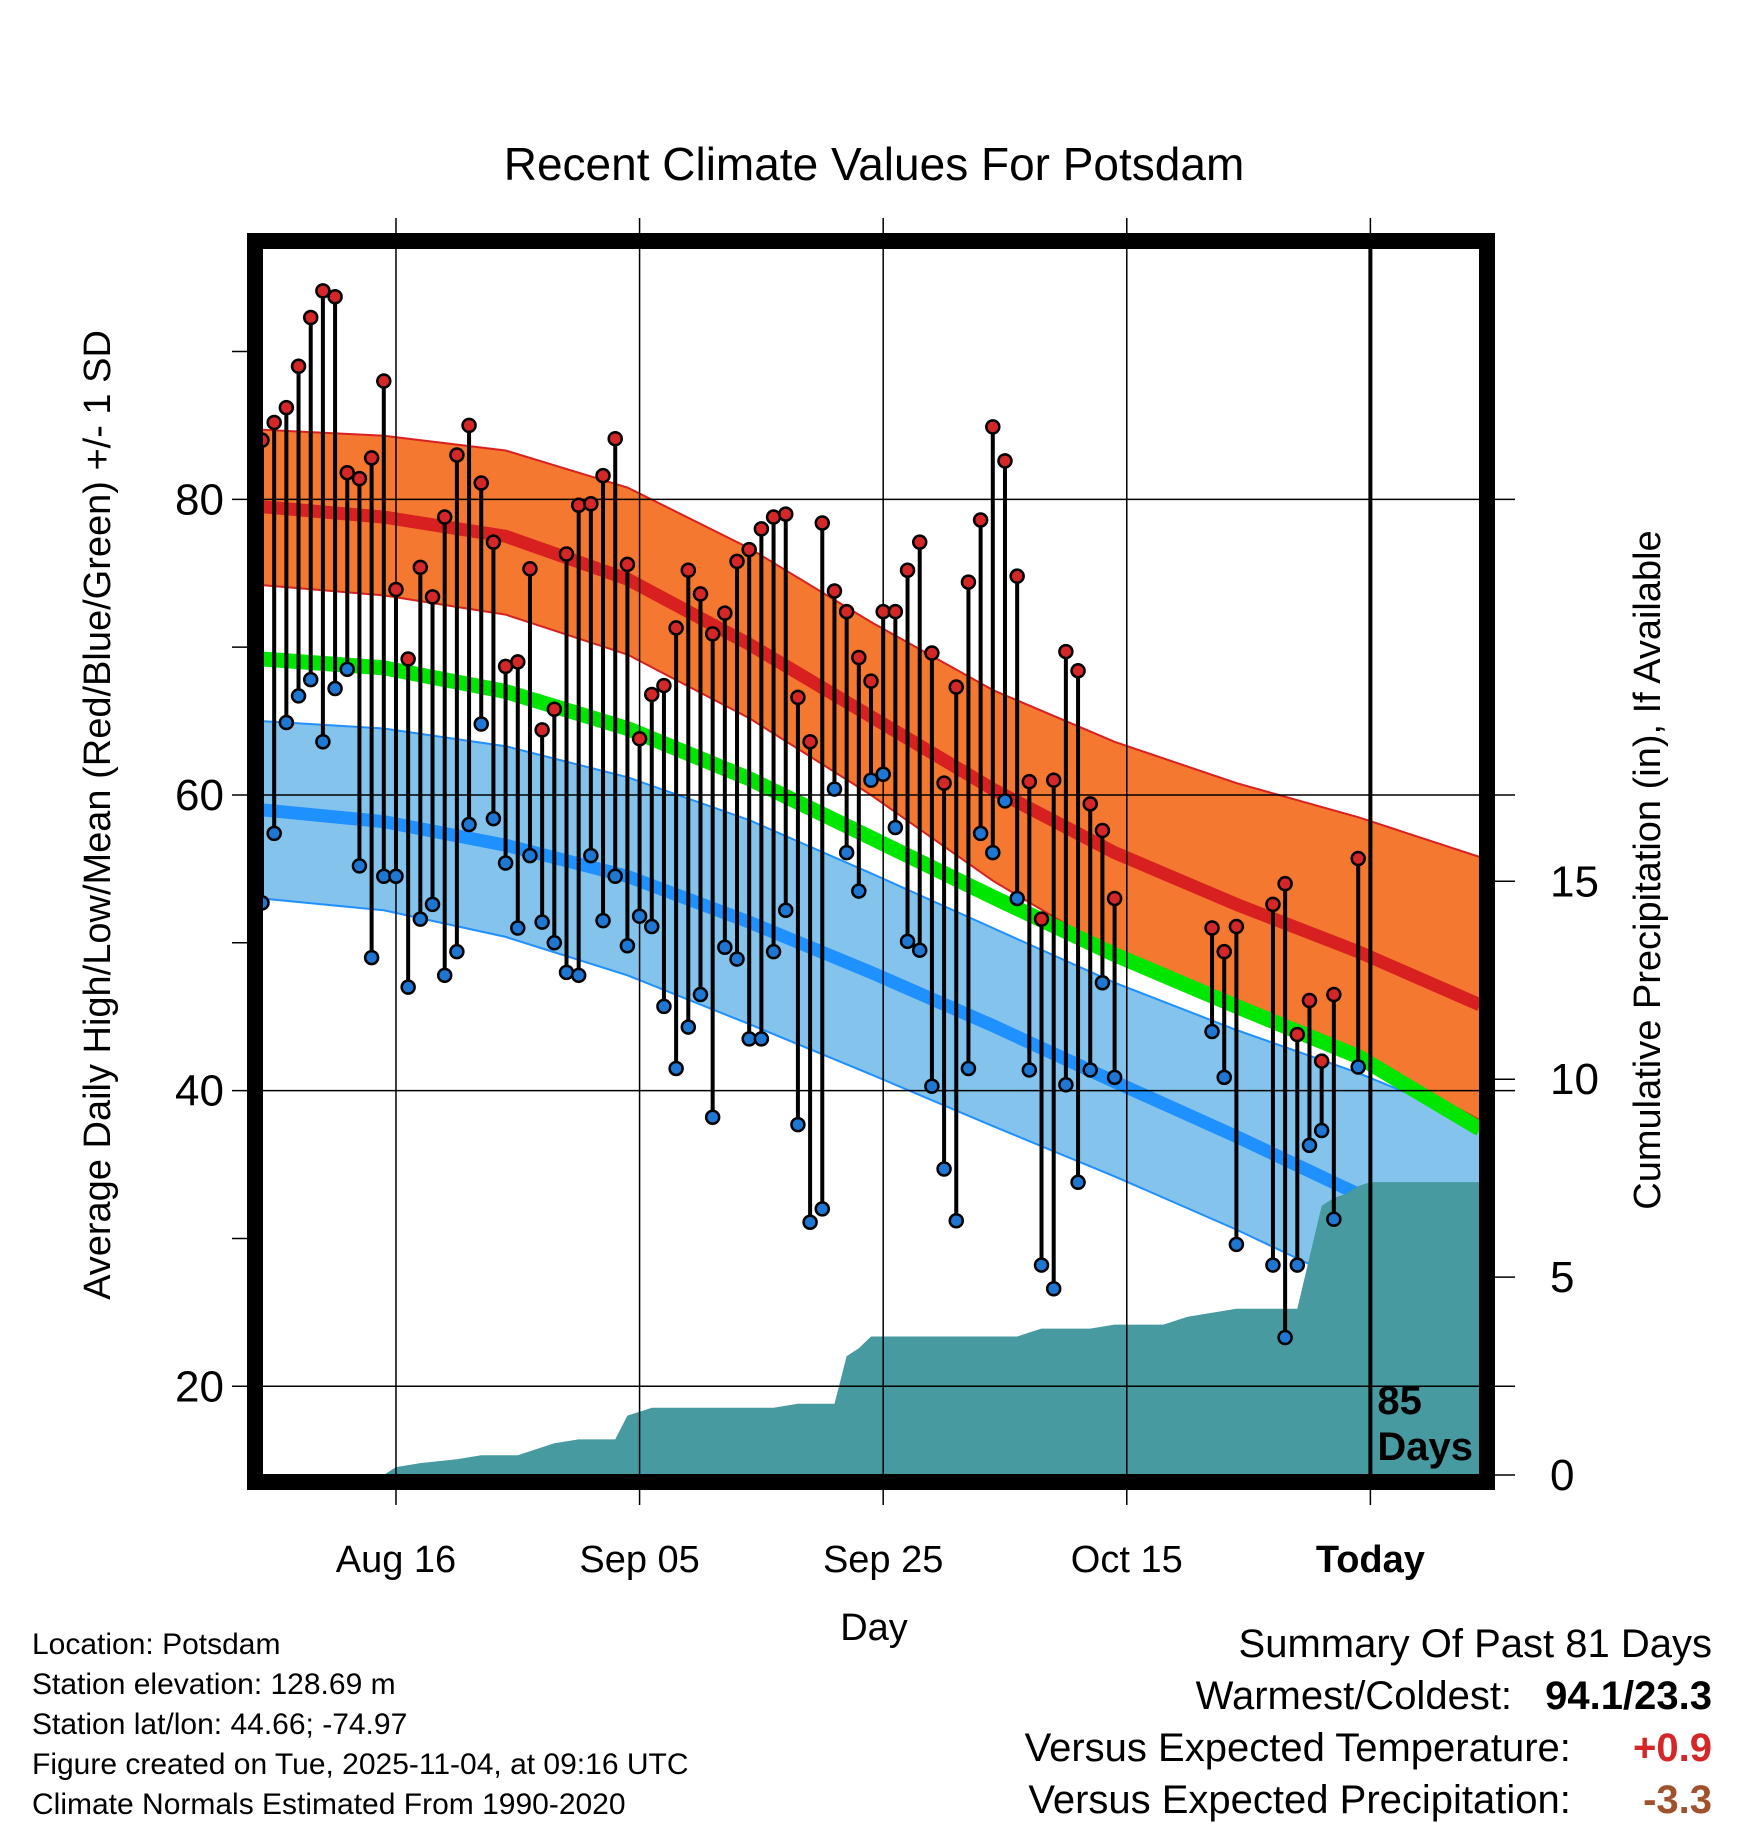 Image resolution: width=1748 pixels, height=1828 pixels. Describe the element at coordinates (199, 499) in the screenshot. I see `y-tick-label: 80` at that location.